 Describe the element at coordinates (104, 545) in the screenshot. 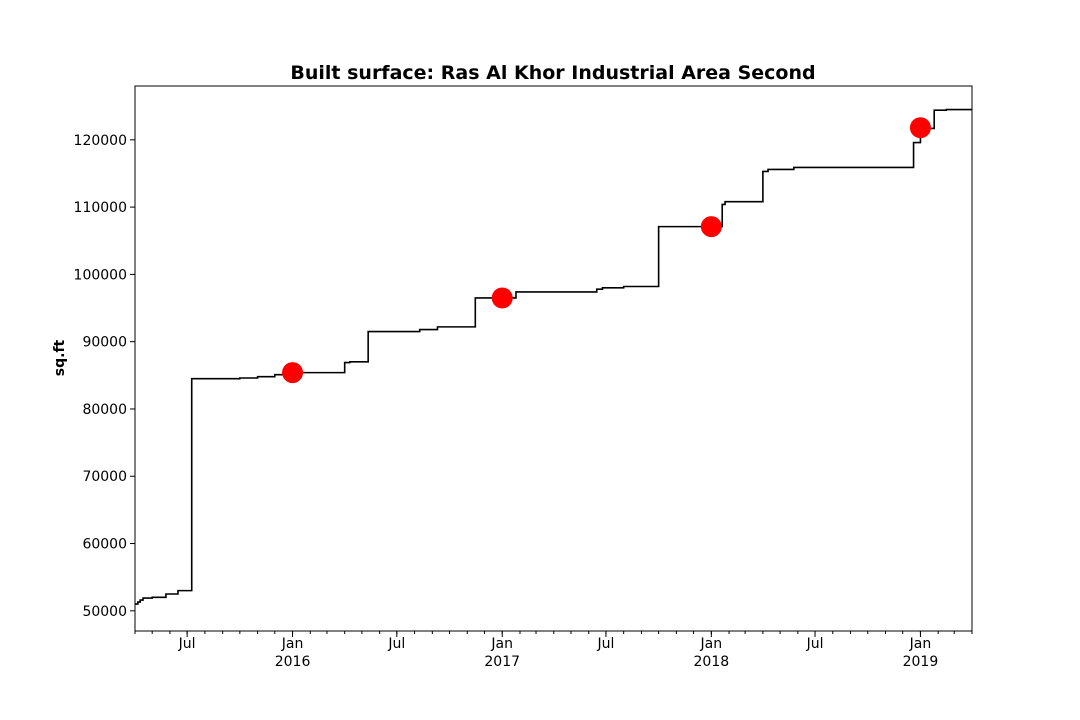

I see `y-tick-label: 60000` at that location.